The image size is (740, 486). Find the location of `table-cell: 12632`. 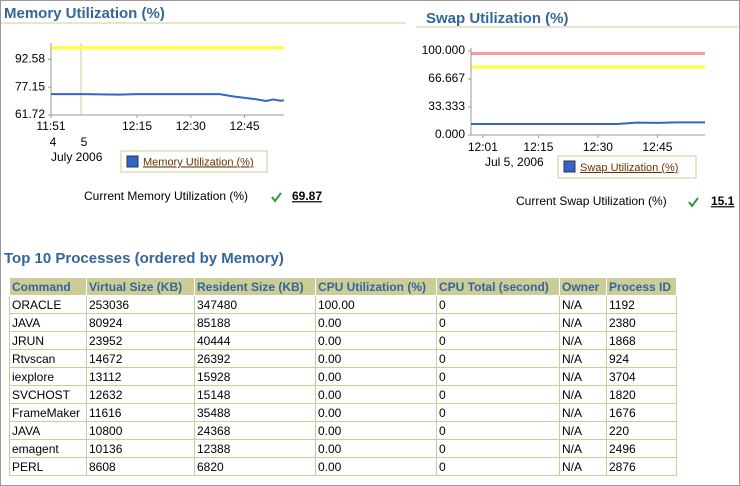

table-cell: 12632 is located at coordinates (140, 394).